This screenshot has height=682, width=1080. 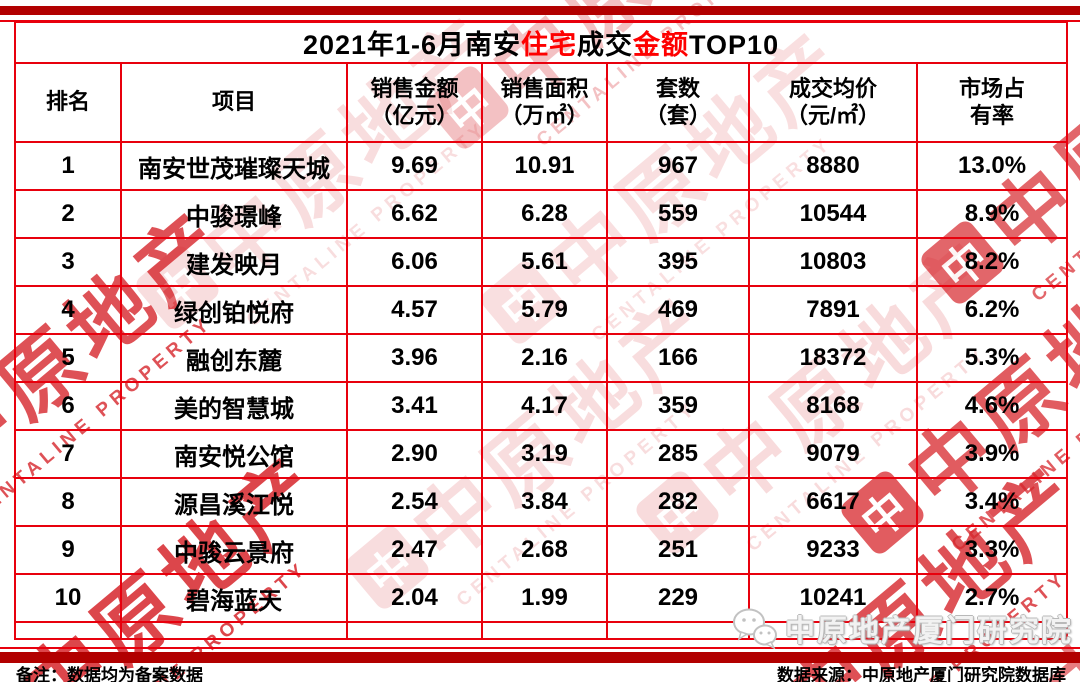 I want to click on cell-area: 5.79, so click(x=544, y=310).